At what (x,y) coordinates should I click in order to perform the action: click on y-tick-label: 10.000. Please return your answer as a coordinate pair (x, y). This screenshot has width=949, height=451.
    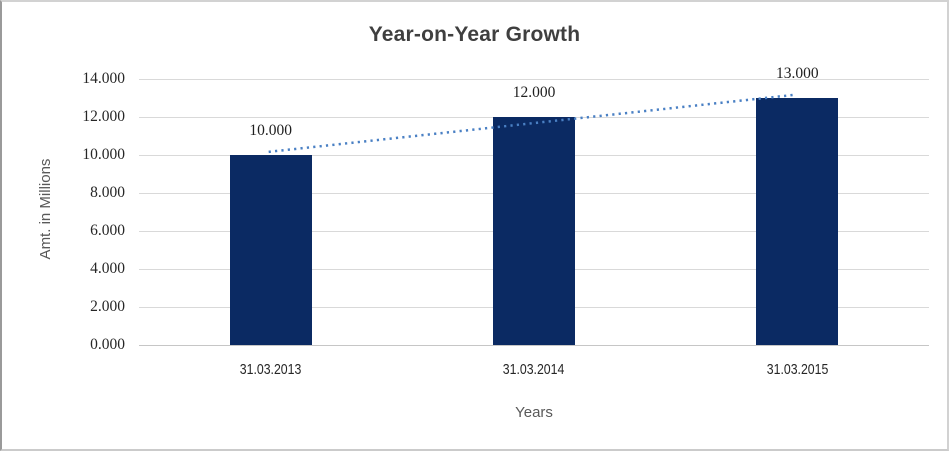
    Looking at the image, I should click on (103, 154).